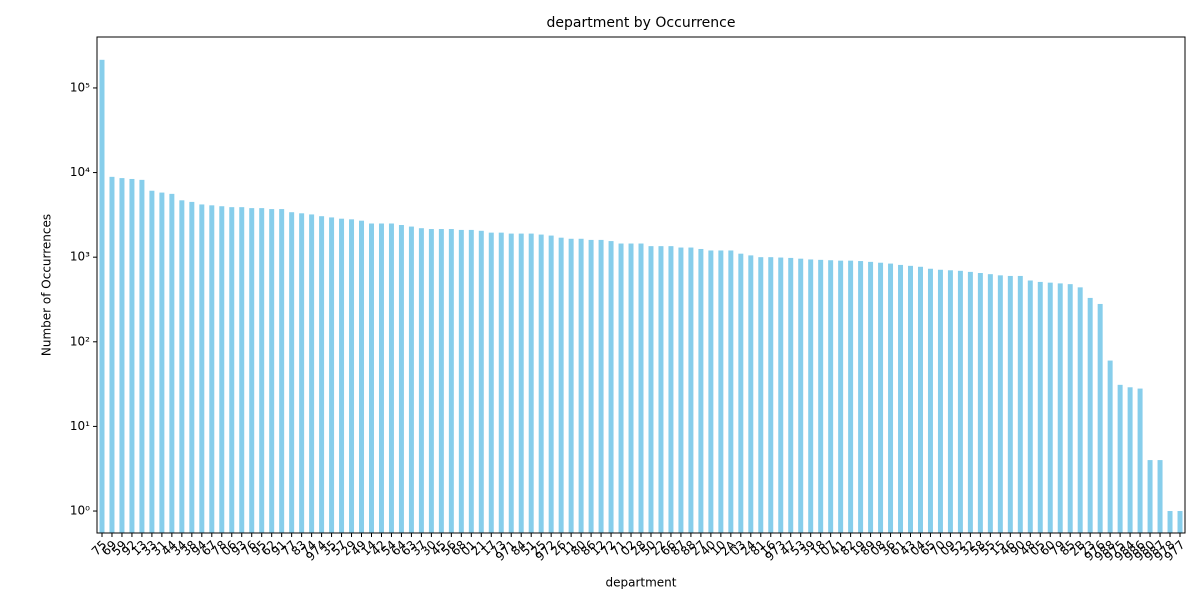 The image size is (1200, 600). What do you see at coordinates (80, 87) in the screenshot?
I see `y-tick-label: 10⁵` at bounding box center [80, 87].